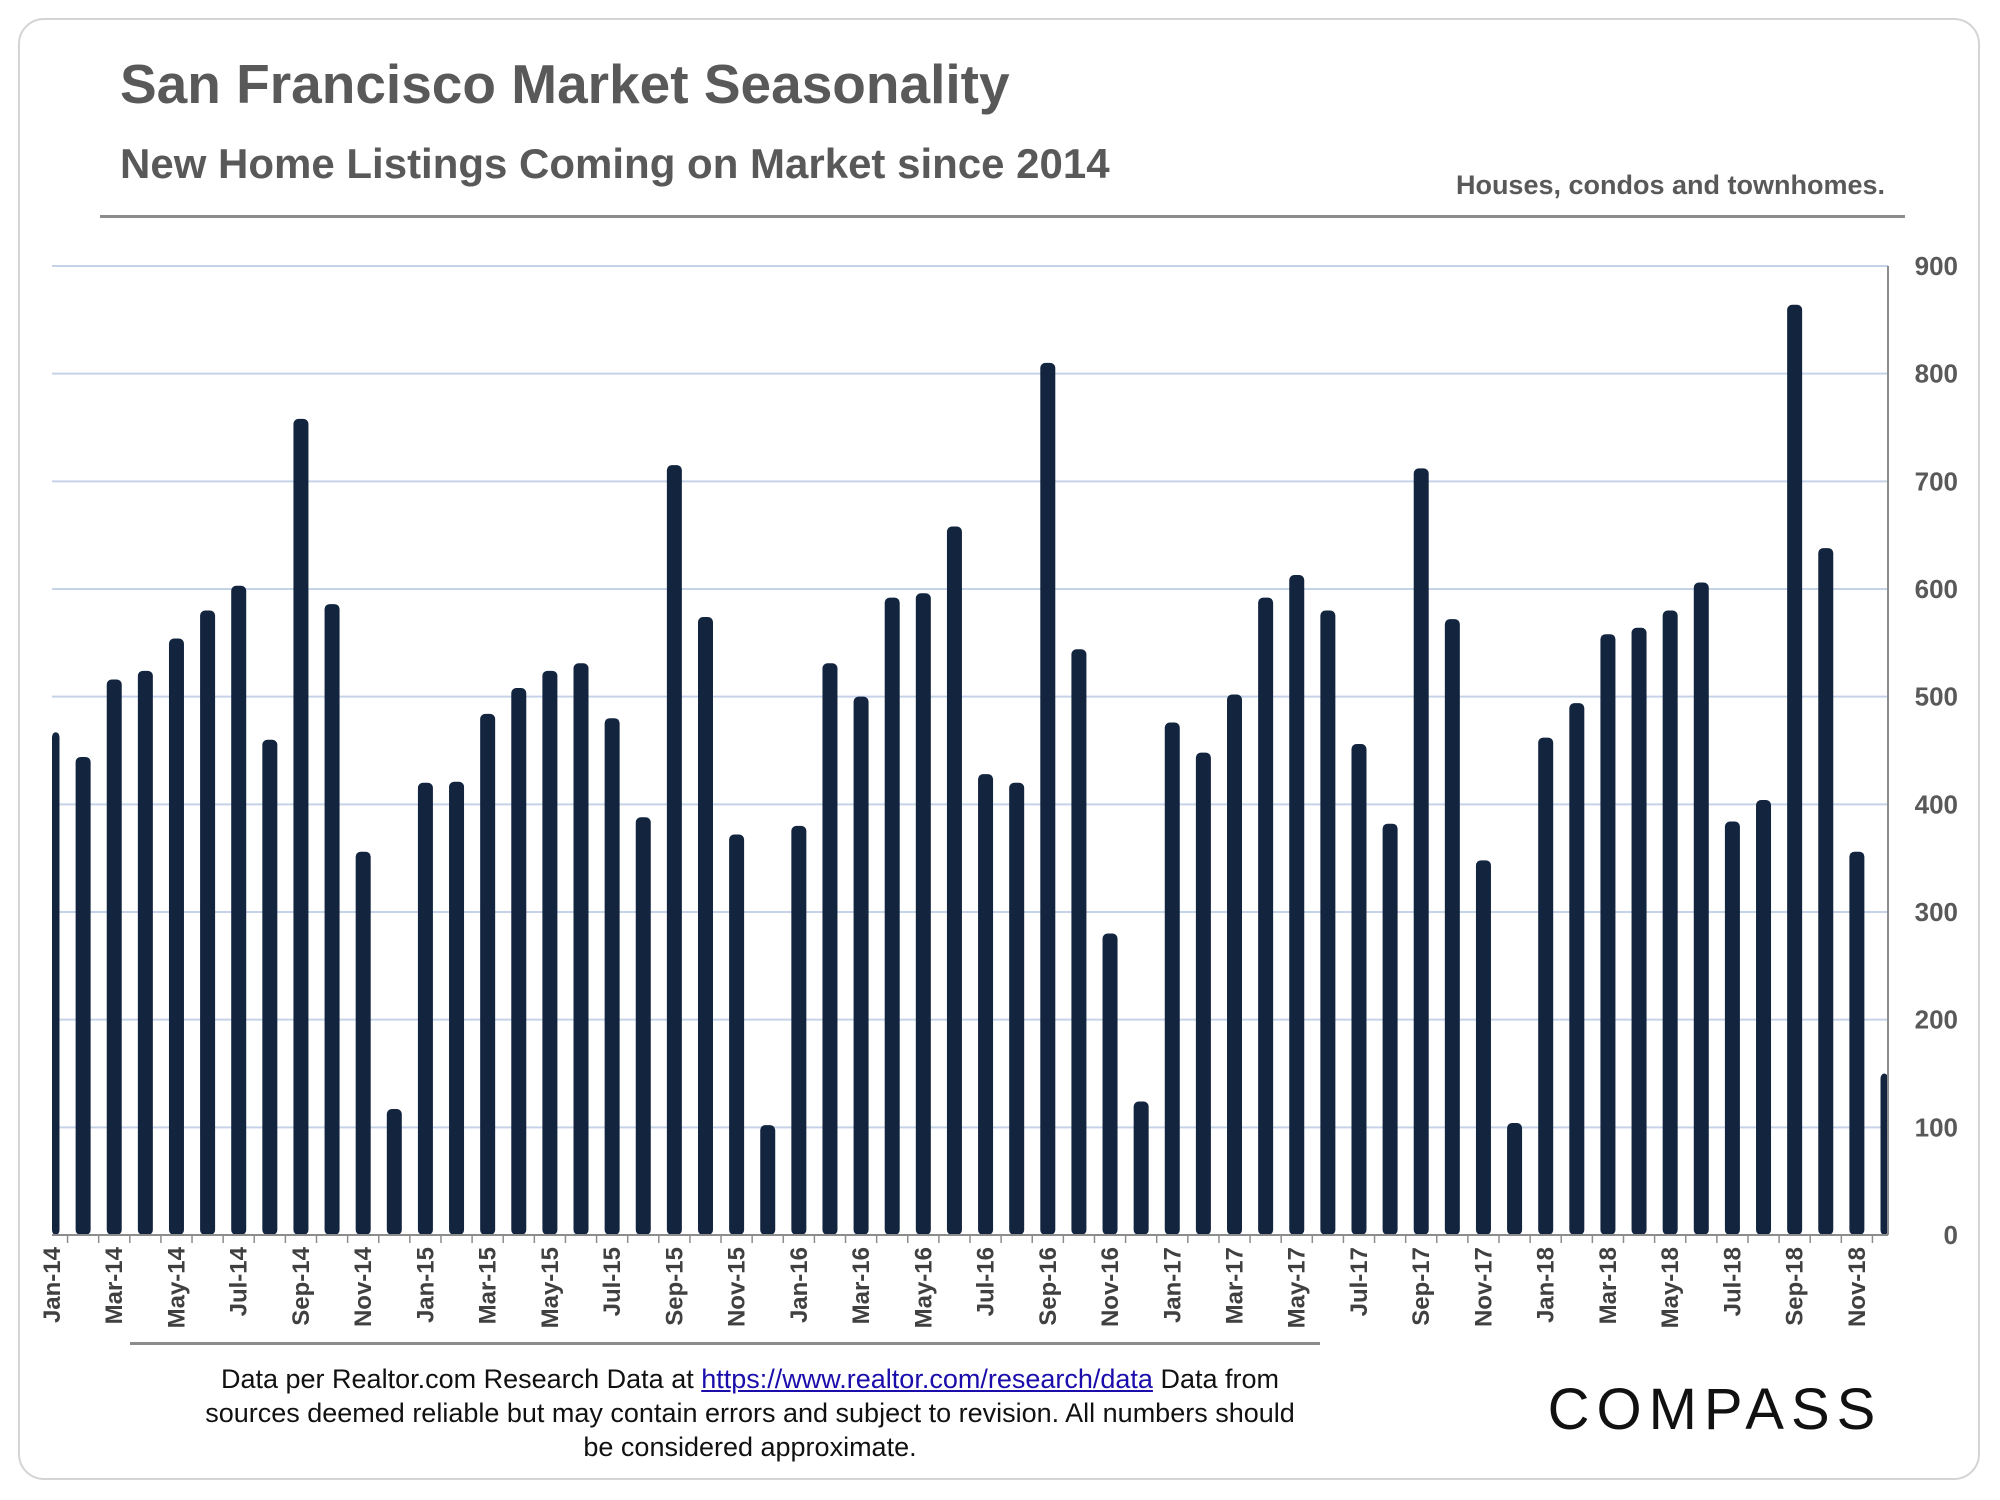 This screenshot has height=1500, width=2000. Describe the element at coordinates (986, 1281) in the screenshot. I see `x-tick-label: Jul-16` at that location.